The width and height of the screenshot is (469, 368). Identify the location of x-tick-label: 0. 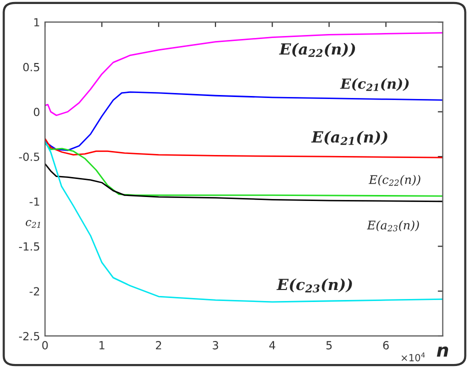
(45, 345).